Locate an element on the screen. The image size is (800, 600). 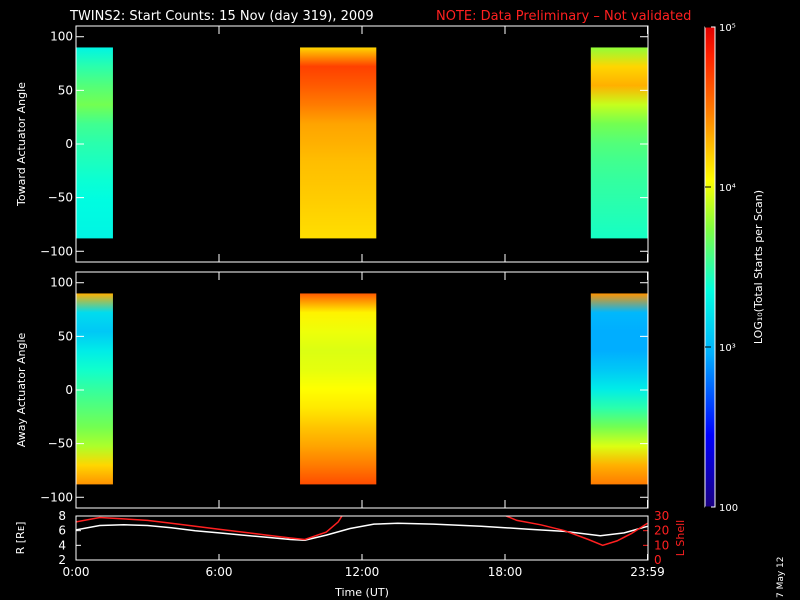
colorbar-tick-label: 10⁵ is located at coordinates (727, 28).